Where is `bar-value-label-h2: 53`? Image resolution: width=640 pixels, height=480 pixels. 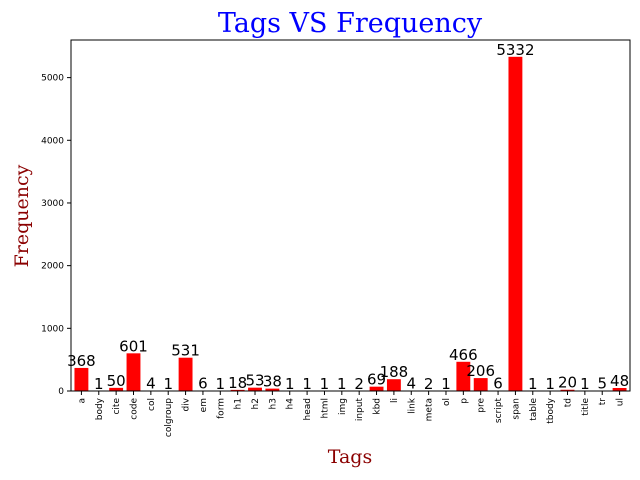 bar-value-label-h2: 53 is located at coordinates (254, 381).